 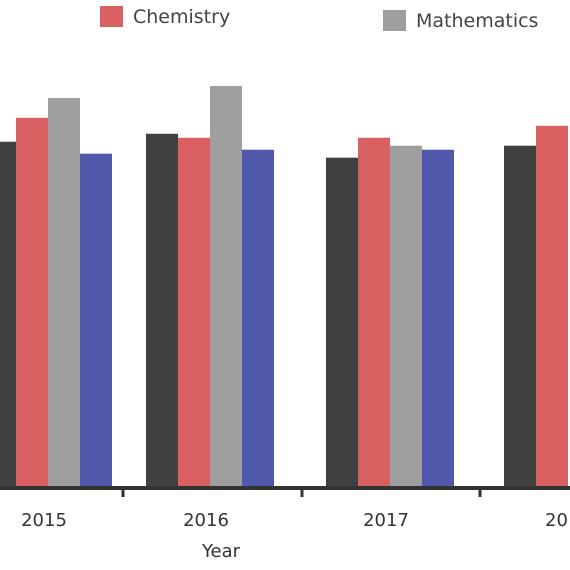 What do you see at coordinates (44, 520) in the screenshot?
I see `x-tick-label-2015: 2015` at bounding box center [44, 520].